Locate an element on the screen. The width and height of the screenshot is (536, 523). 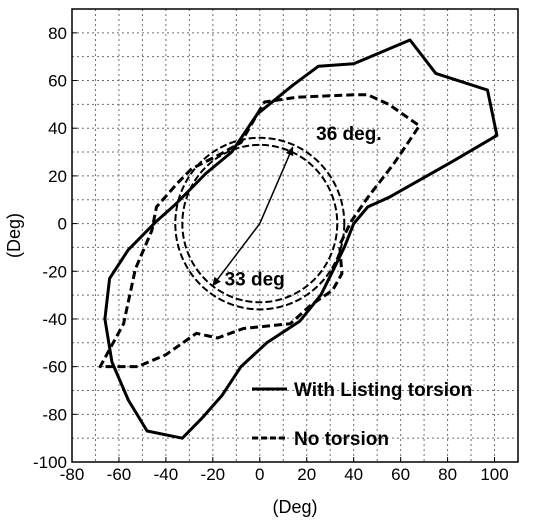
legend-label-no-torsion: No torsion is located at coordinates (341, 439).